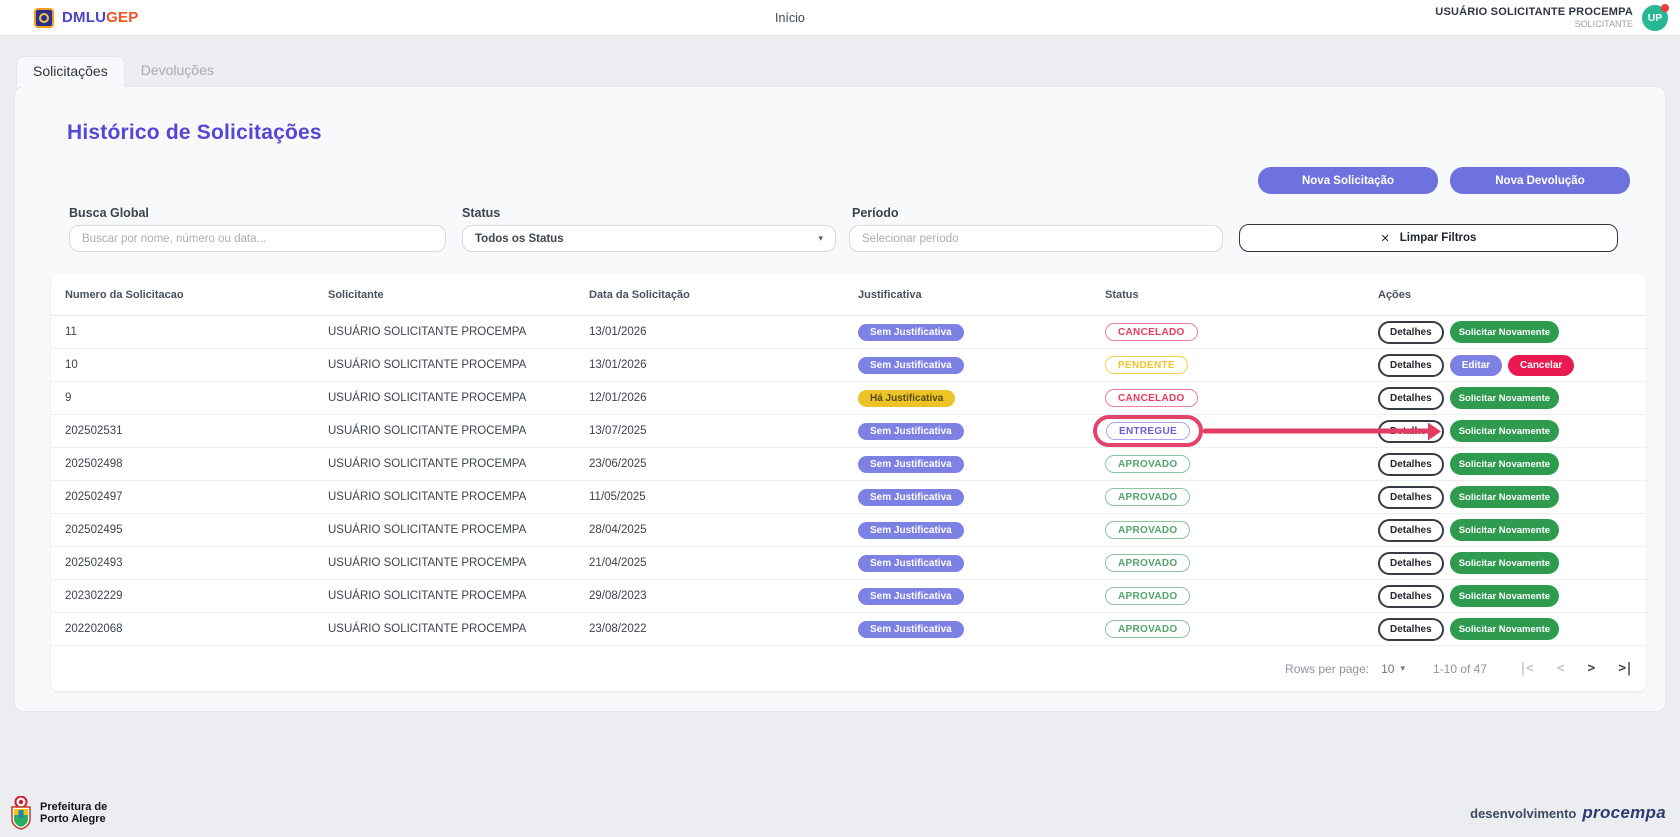 The width and height of the screenshot is (1680, 837). I want to click on brand-dmlu: DMLU, so click(84, 17).